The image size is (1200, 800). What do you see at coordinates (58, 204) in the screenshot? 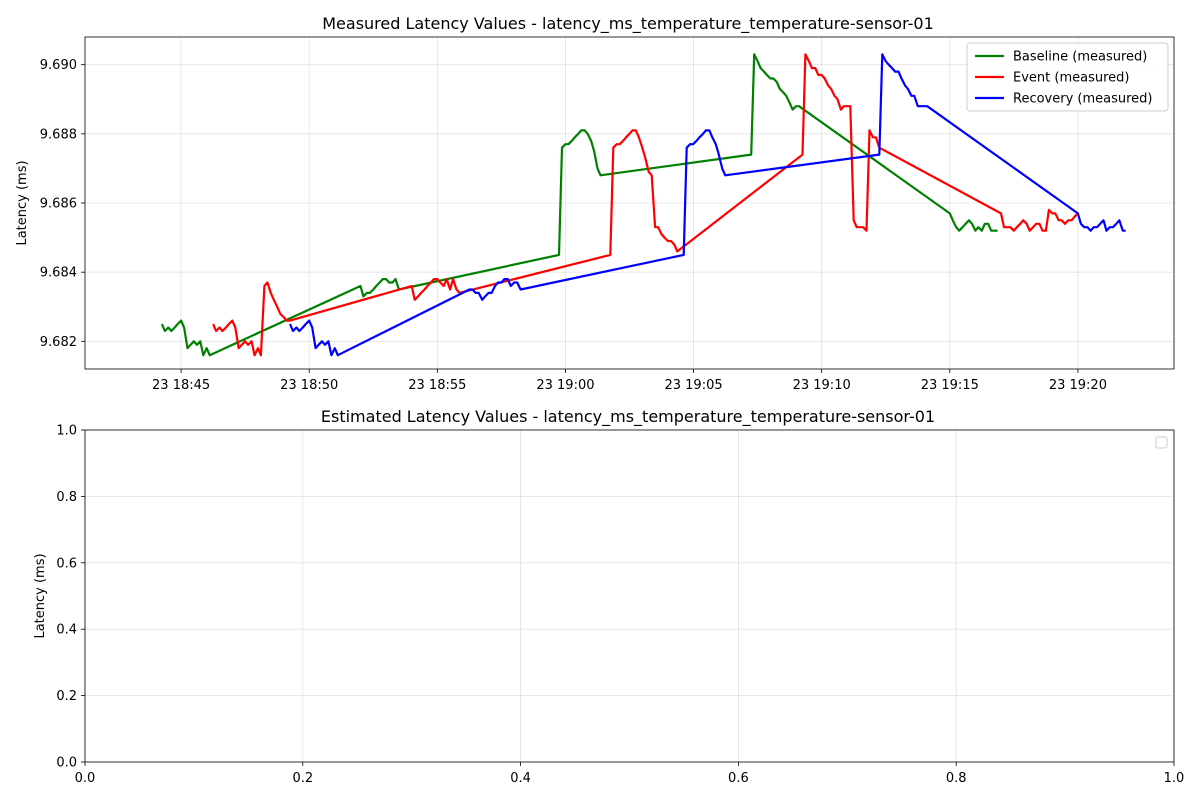
I see `y-tick-label: 9.686` at bounding box center [58, 204].